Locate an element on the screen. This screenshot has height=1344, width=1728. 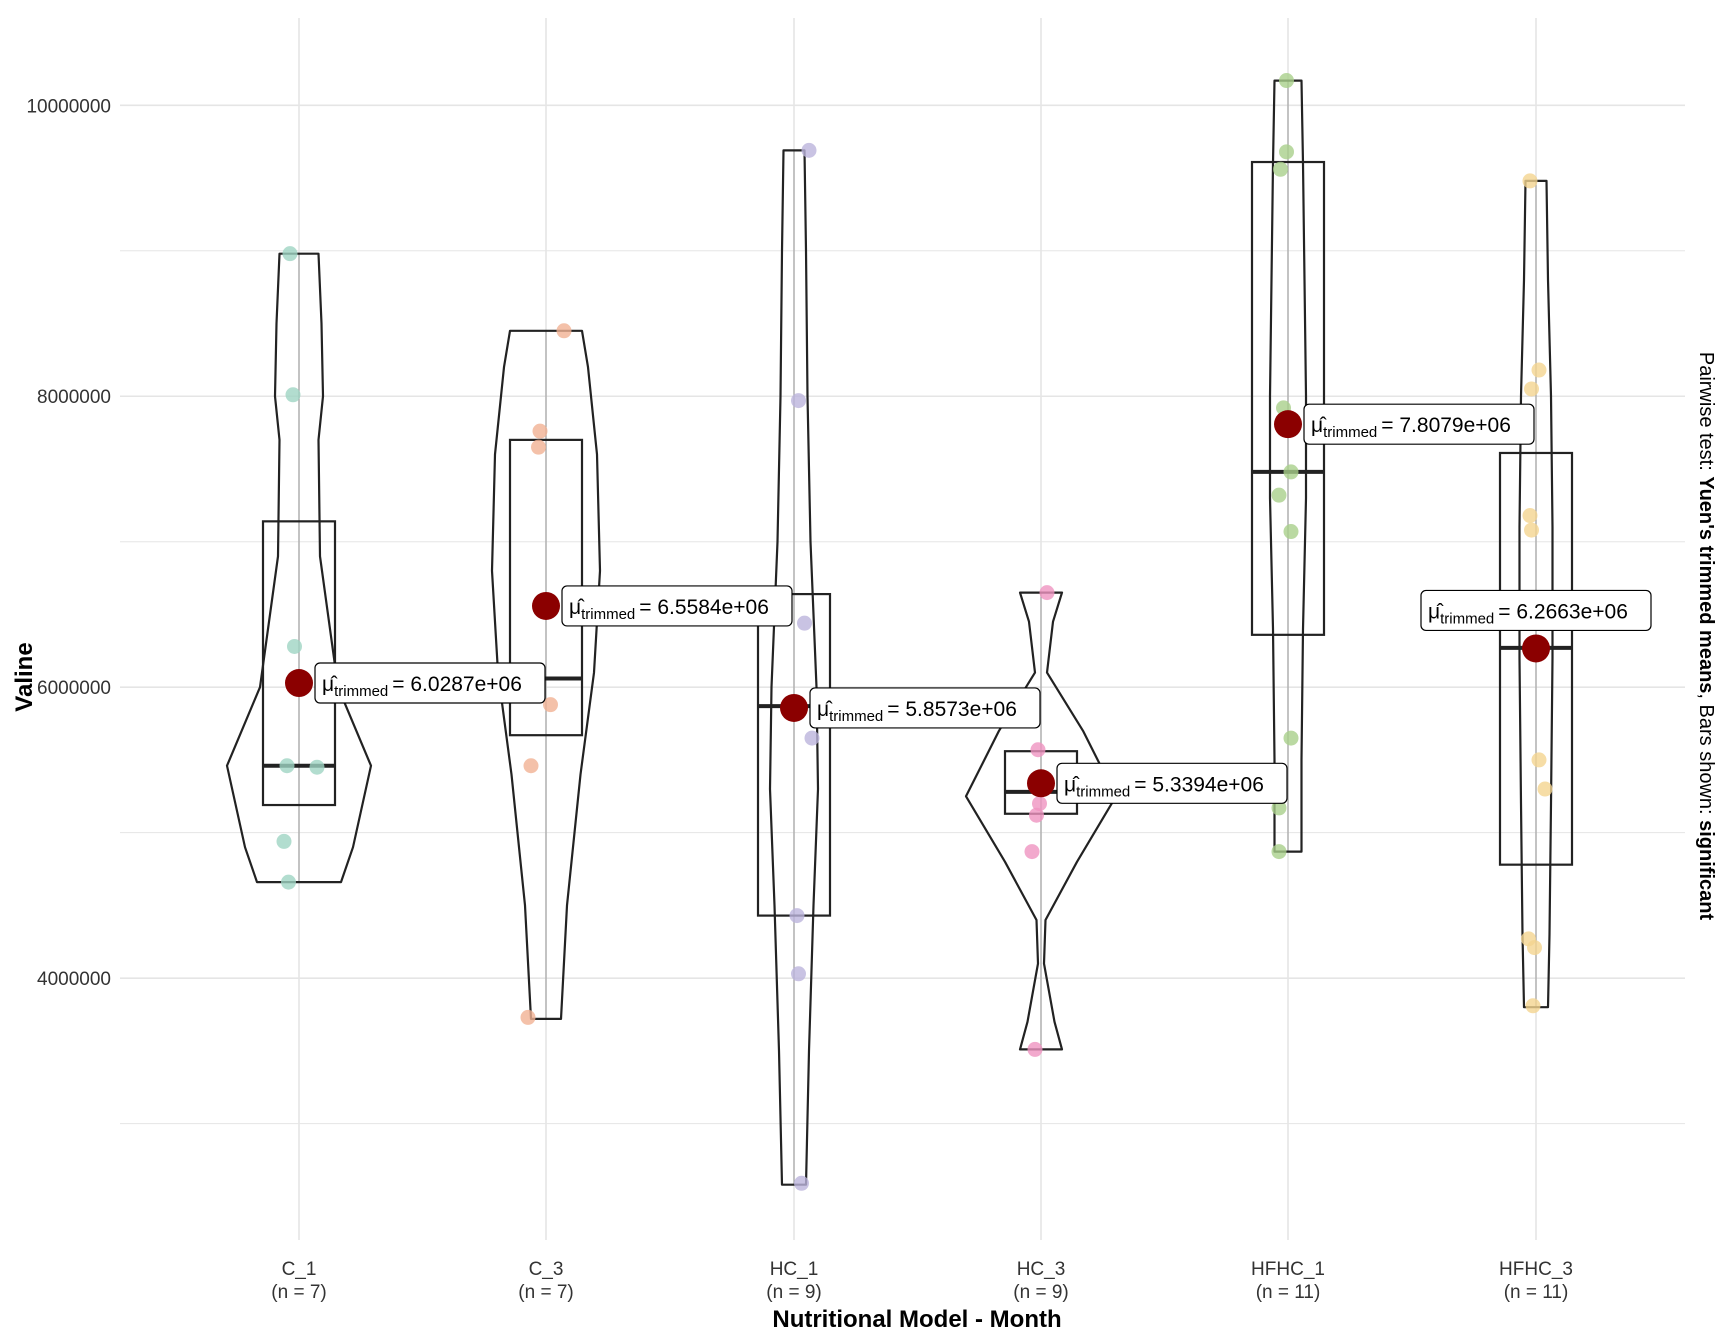
x-tick-label: HC_1 is located at coordinates (794, 1269).